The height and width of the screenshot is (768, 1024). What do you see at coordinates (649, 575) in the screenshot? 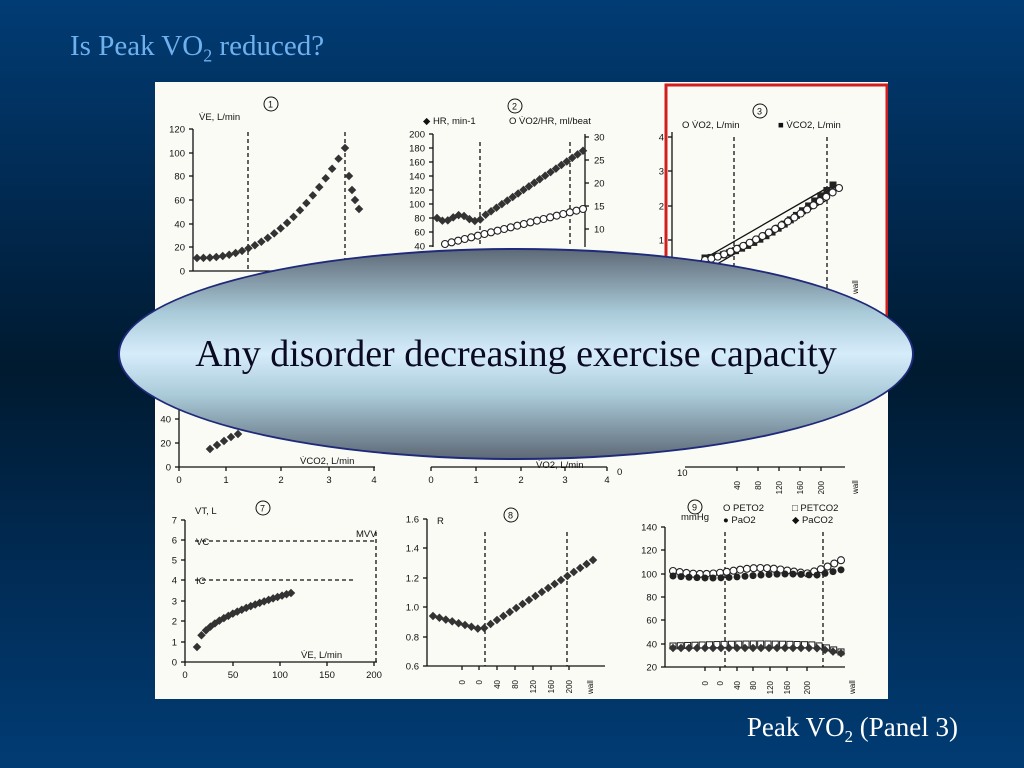
I see `panel-9-y-tick-label: 100` at bounding box center [649, 575].